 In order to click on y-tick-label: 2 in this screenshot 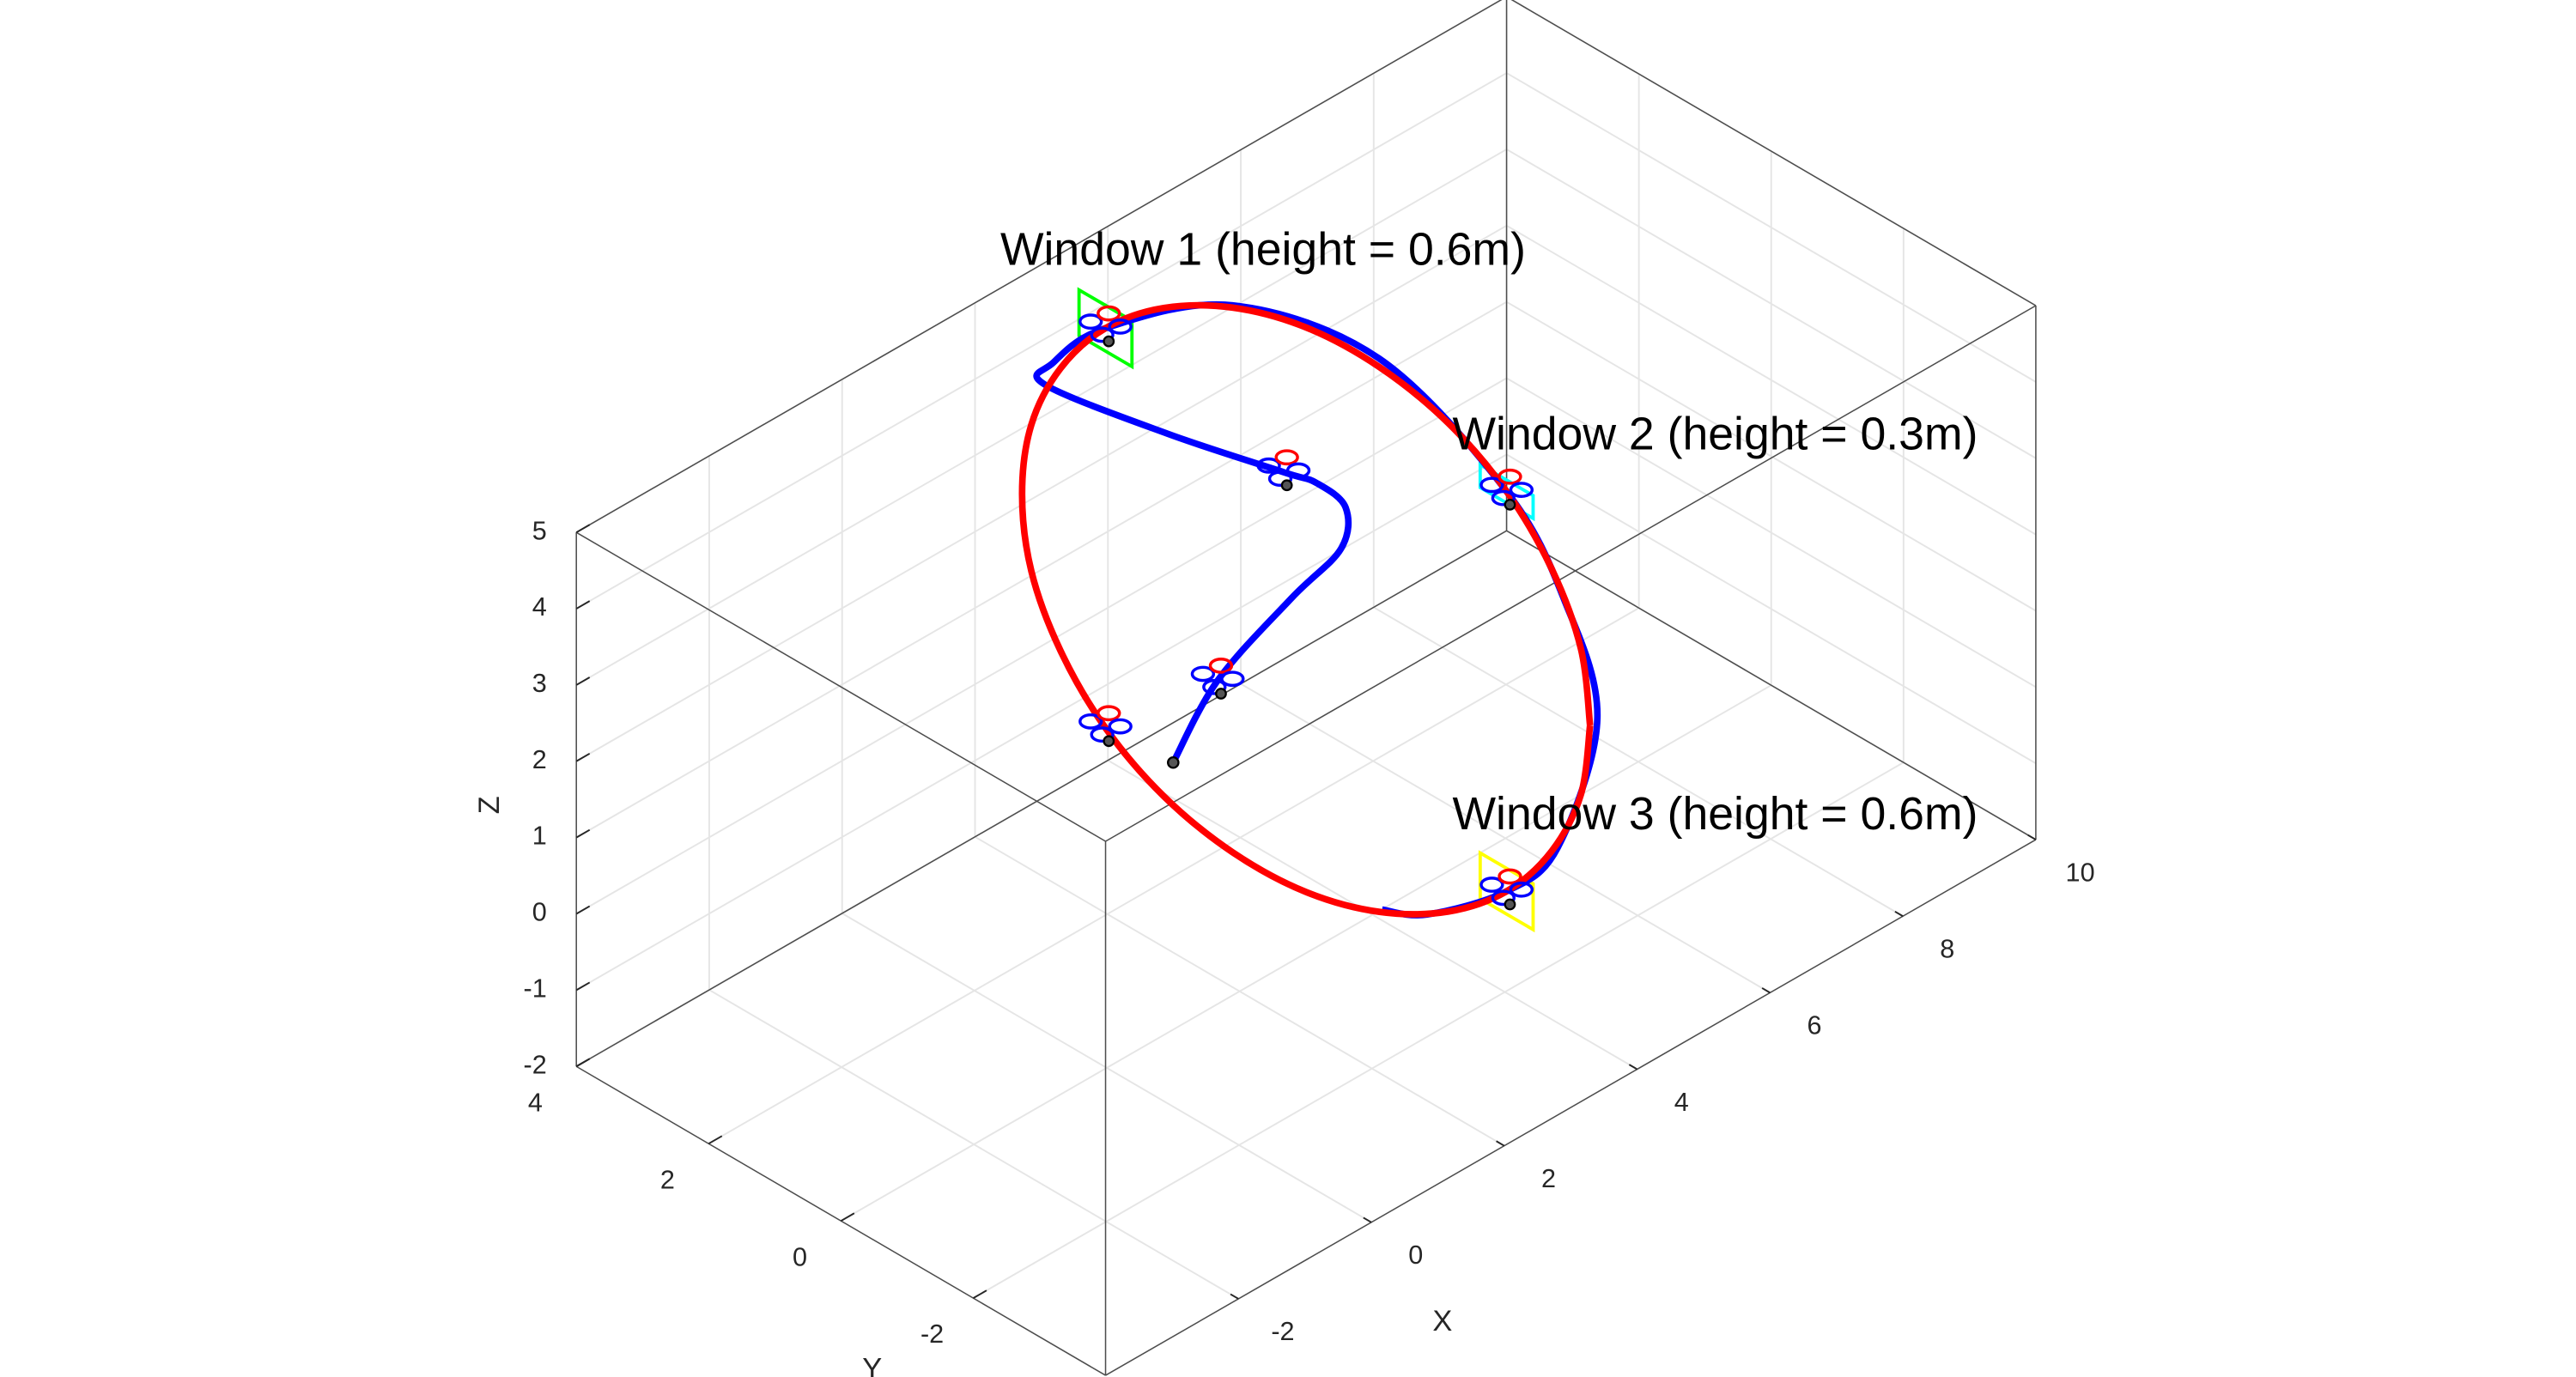, I will do `click(667, 1180)`.